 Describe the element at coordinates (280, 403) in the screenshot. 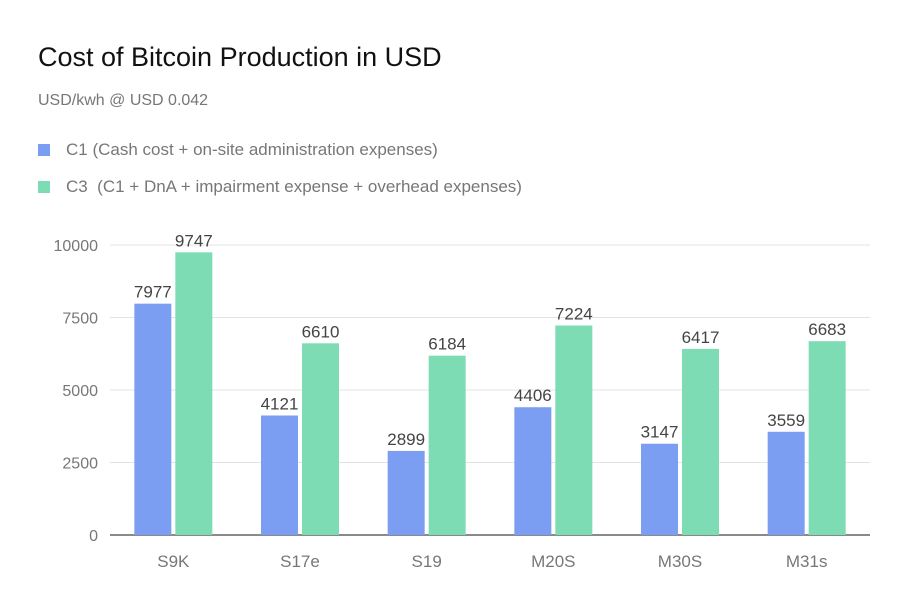

I see `data-label: 4121` at that location.